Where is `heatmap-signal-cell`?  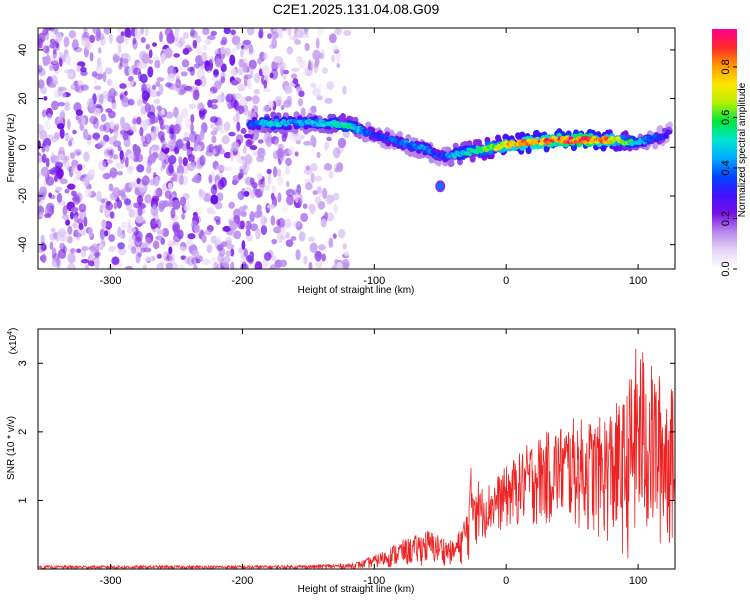
heatmap-signal-cell is located at coordinates (472, 159).